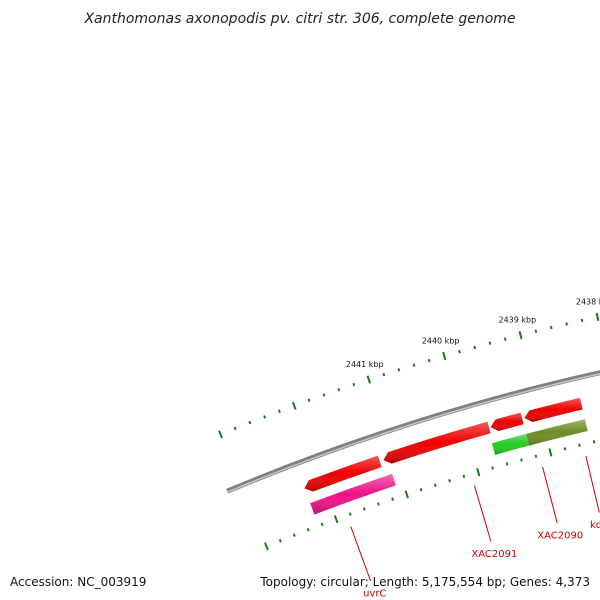  I want to click on gene-label-kdsb: kdsB, so click(595, 525).